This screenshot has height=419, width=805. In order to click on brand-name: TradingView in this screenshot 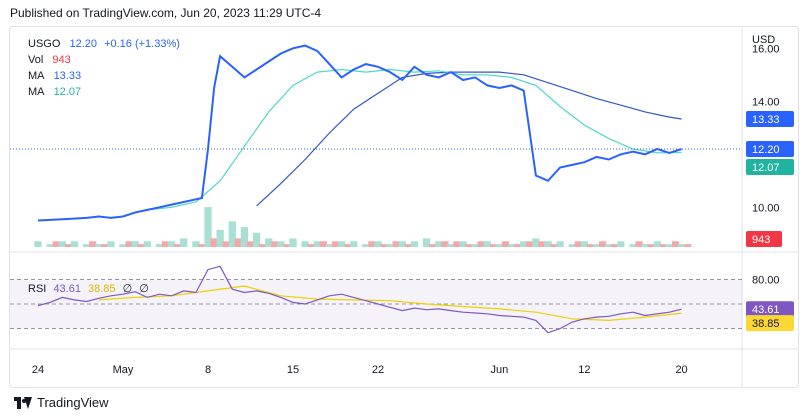, I will do `click(73, 402)`.